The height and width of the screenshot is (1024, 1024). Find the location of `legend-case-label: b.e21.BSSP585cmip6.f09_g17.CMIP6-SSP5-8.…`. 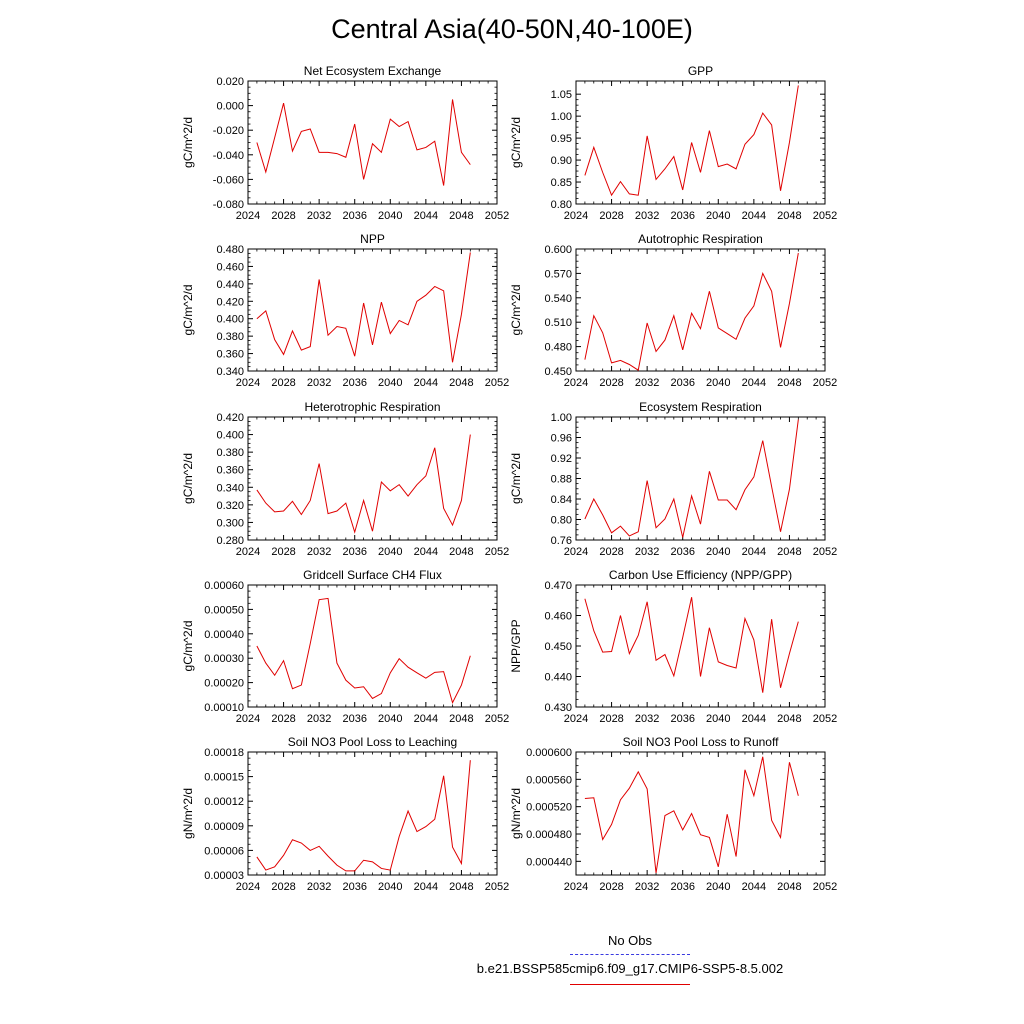

legend-case-label: b.e21.BSSP585cmip6.f09_g17.CMIP6-SSP5-8.… is located at coordinates (630, 968).